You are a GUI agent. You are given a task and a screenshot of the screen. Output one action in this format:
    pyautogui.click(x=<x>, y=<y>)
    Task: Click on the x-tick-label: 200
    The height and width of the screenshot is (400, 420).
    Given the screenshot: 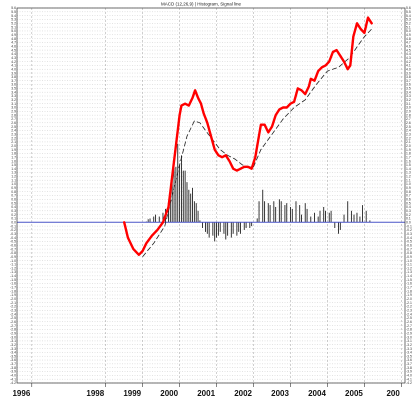 What is the action you would take?
    pyautogui.click(x=393, y=393)
    